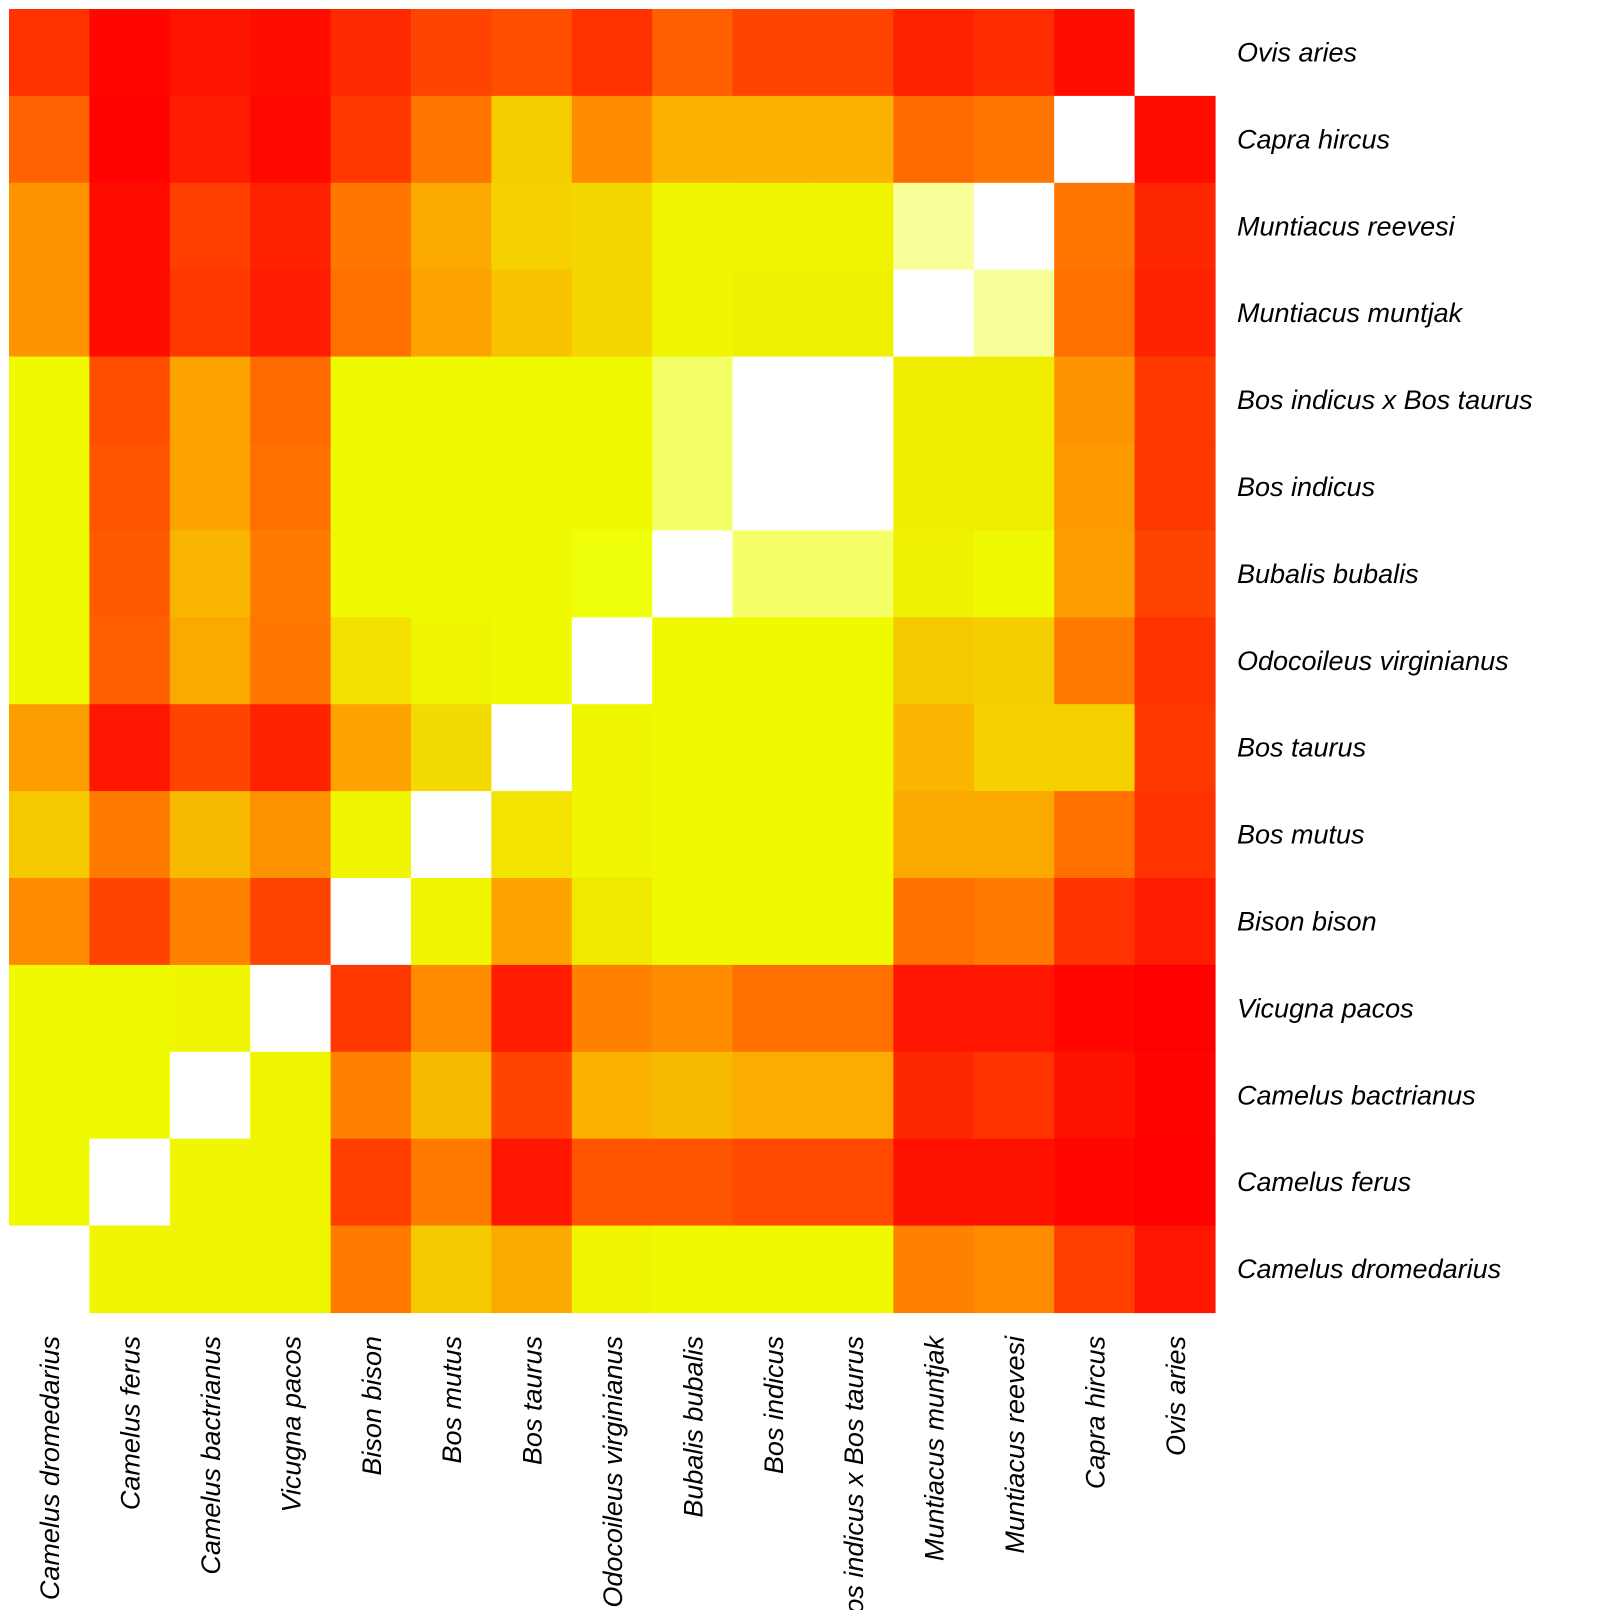 The image size is (1610, 1610). What do you see at coordinates (774, 1405) in the screenshot?
I see `column-label: Bos indicus` at bounding box center [774, 1405].